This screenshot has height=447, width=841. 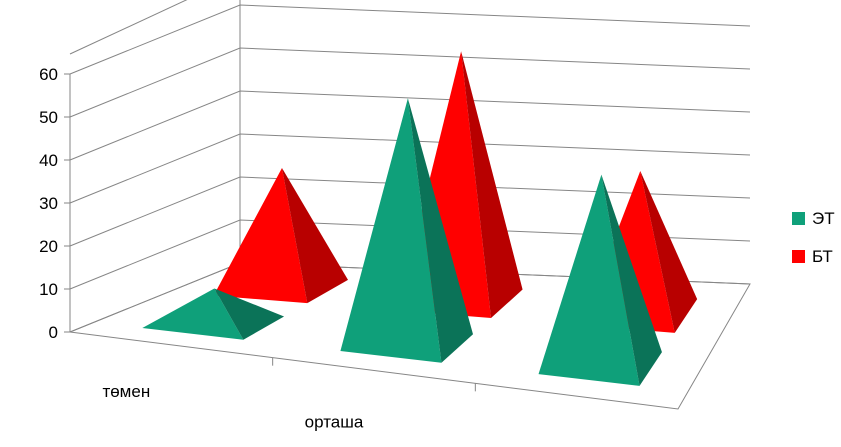 I want to click on category-label: төмен, so click(x=126, y=391).